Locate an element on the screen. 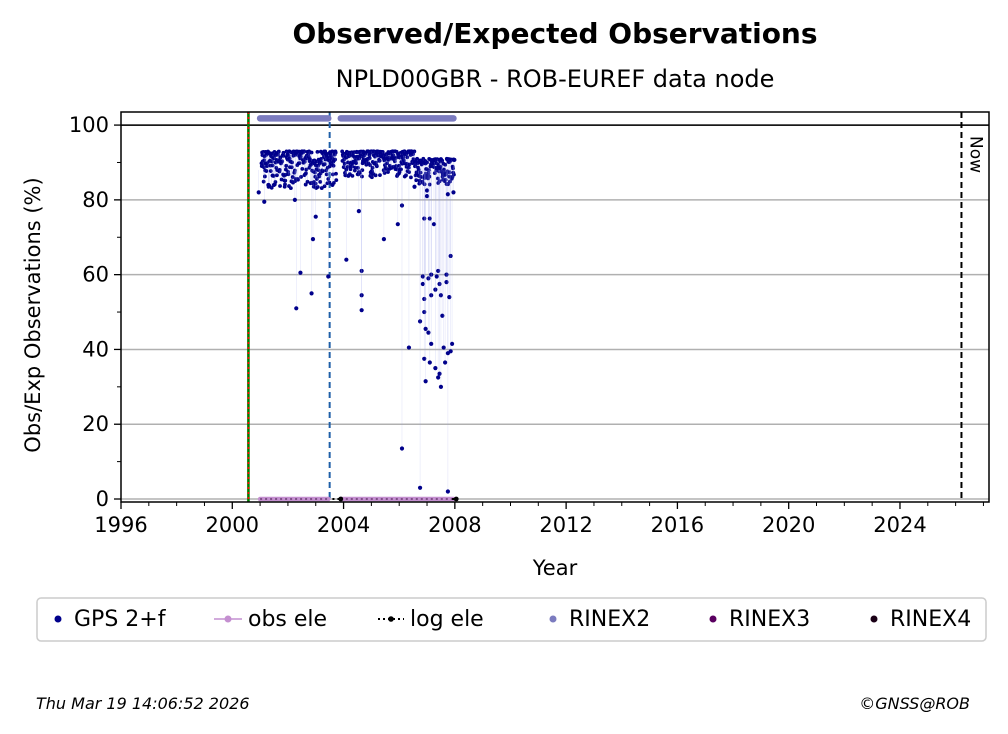 The image size is (1008, 734). legend-entry-gps-2-f: GPS 2+f is located at coordinates (110, 619).